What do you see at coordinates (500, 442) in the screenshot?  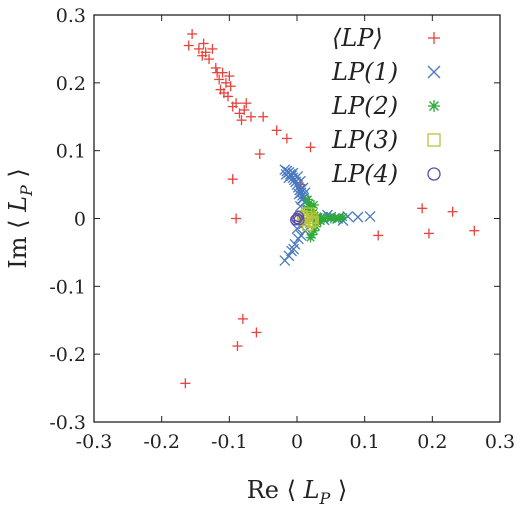 I see `x-tick-label: 0.3` at bounding box center [500, 442].